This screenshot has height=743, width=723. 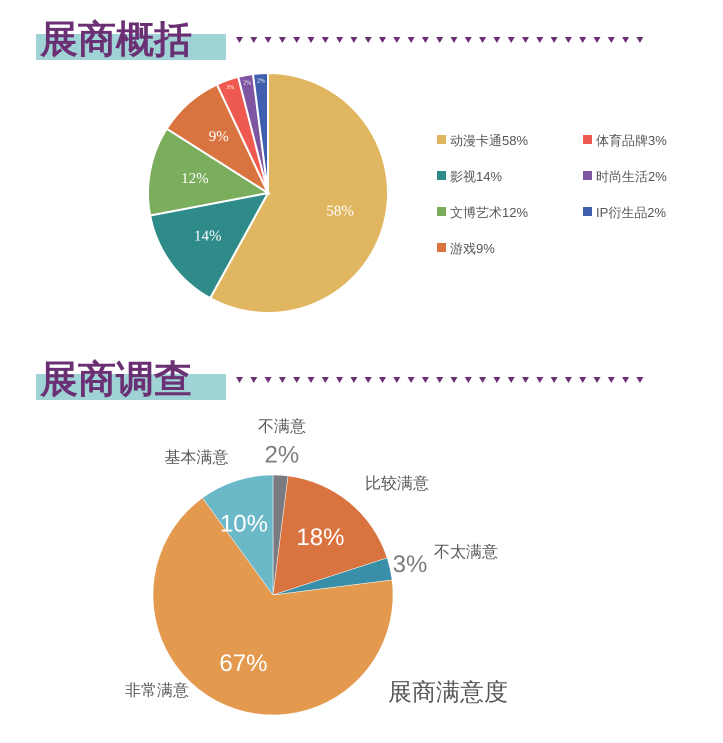 What do you see at coordinates (244, 524) in the screenshot?
I see `data-label: 10%` at bounding box center [244, 524].